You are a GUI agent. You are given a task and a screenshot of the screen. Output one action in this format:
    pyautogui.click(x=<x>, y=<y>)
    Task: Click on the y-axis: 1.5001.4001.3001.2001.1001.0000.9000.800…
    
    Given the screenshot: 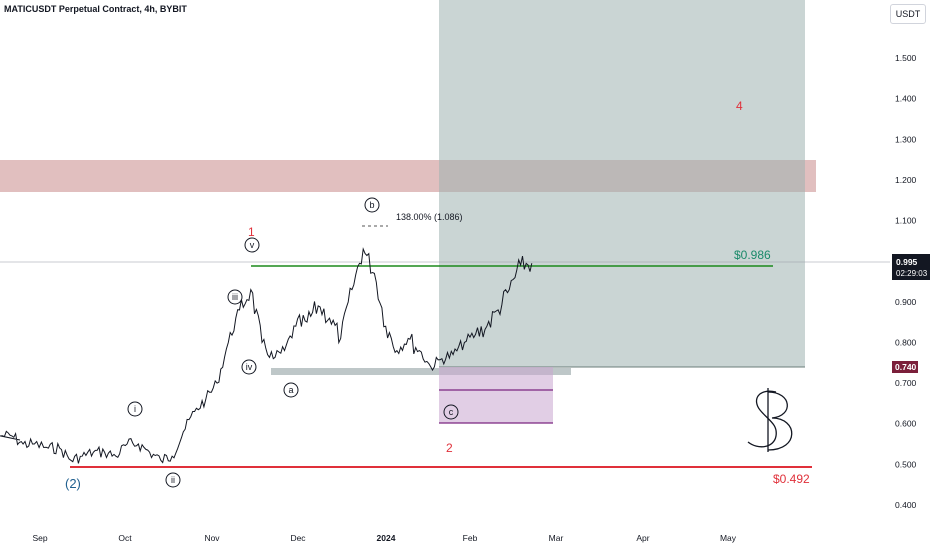 What is the action you would take?
    pyautogui.click(x=906, y=281)
    